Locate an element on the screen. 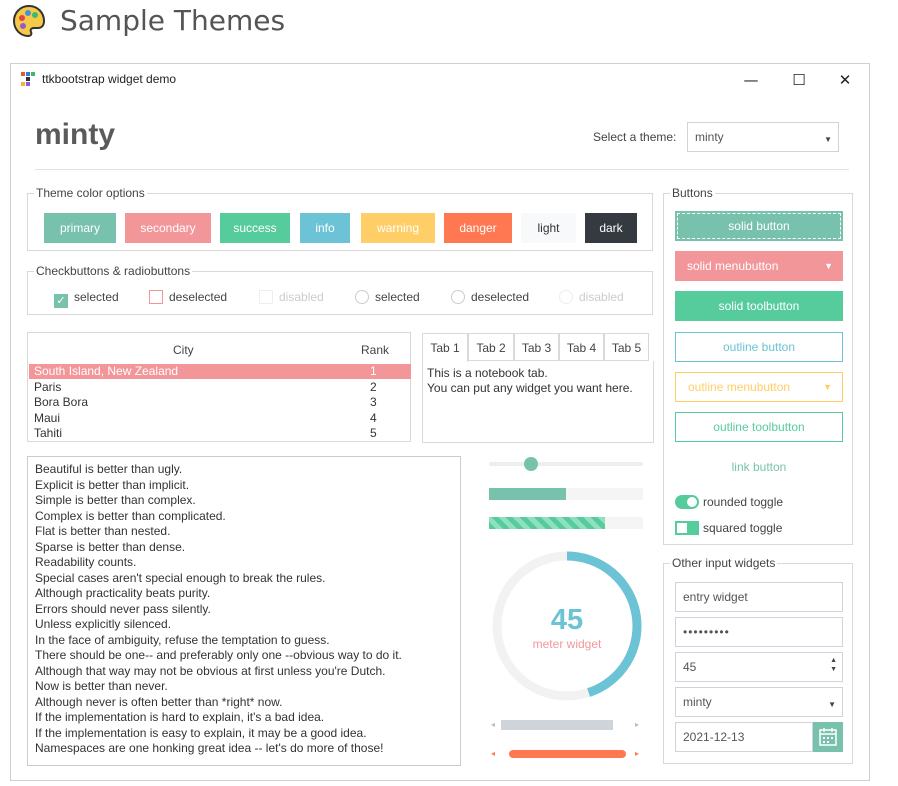  tab-4: Tab 4 is located at coordinates (581, 347).